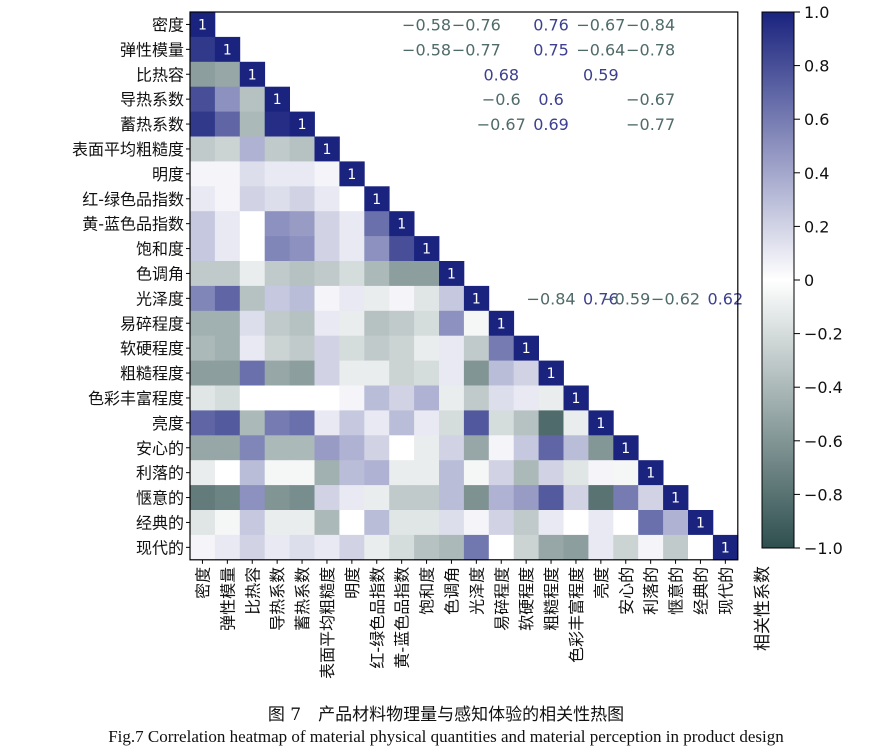 The height and width of the screenshot is (753, 892). Describe the element at coordinates (600, 24) in the screenshot. I see `correlation-annotation: −0.67` at that location.